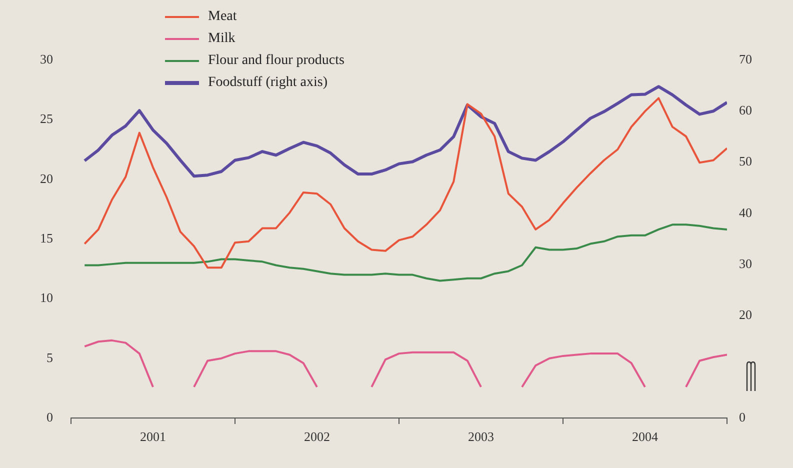 The image size is (793, 468). I want to click on y2-tick-label: 40, so click(745, 212).